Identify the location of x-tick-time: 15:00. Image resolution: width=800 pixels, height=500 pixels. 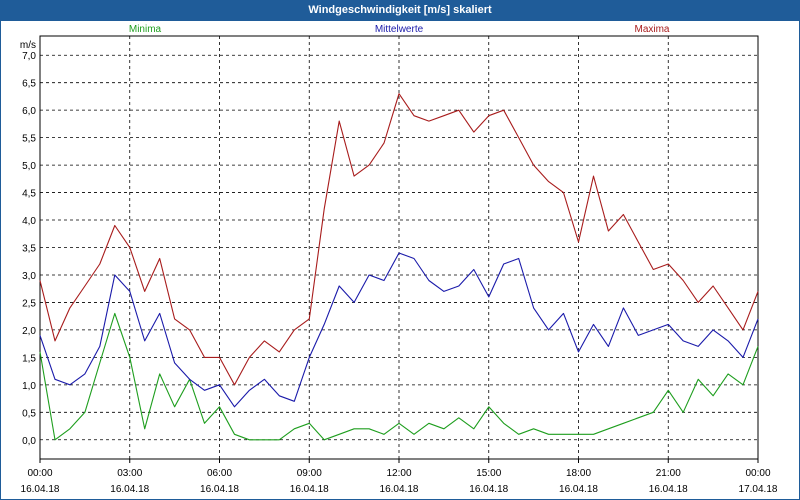
(488, 473).